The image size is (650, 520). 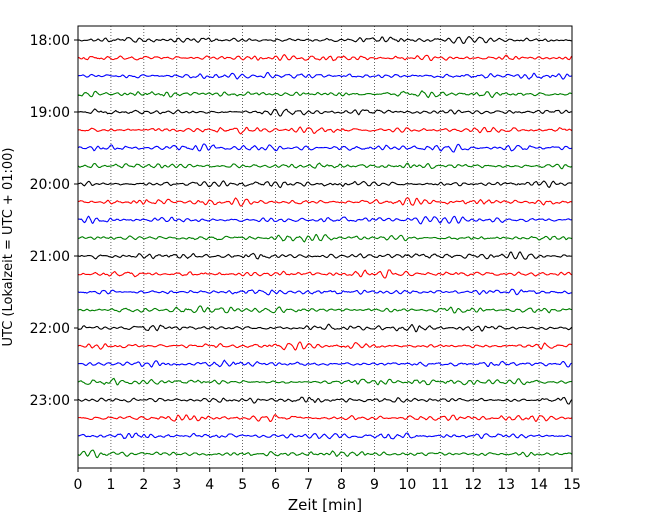 What do you see at coordinates (572, 485) in the screenshot?
I see `x-tick-label: 15` at bounding box center [572, 485].